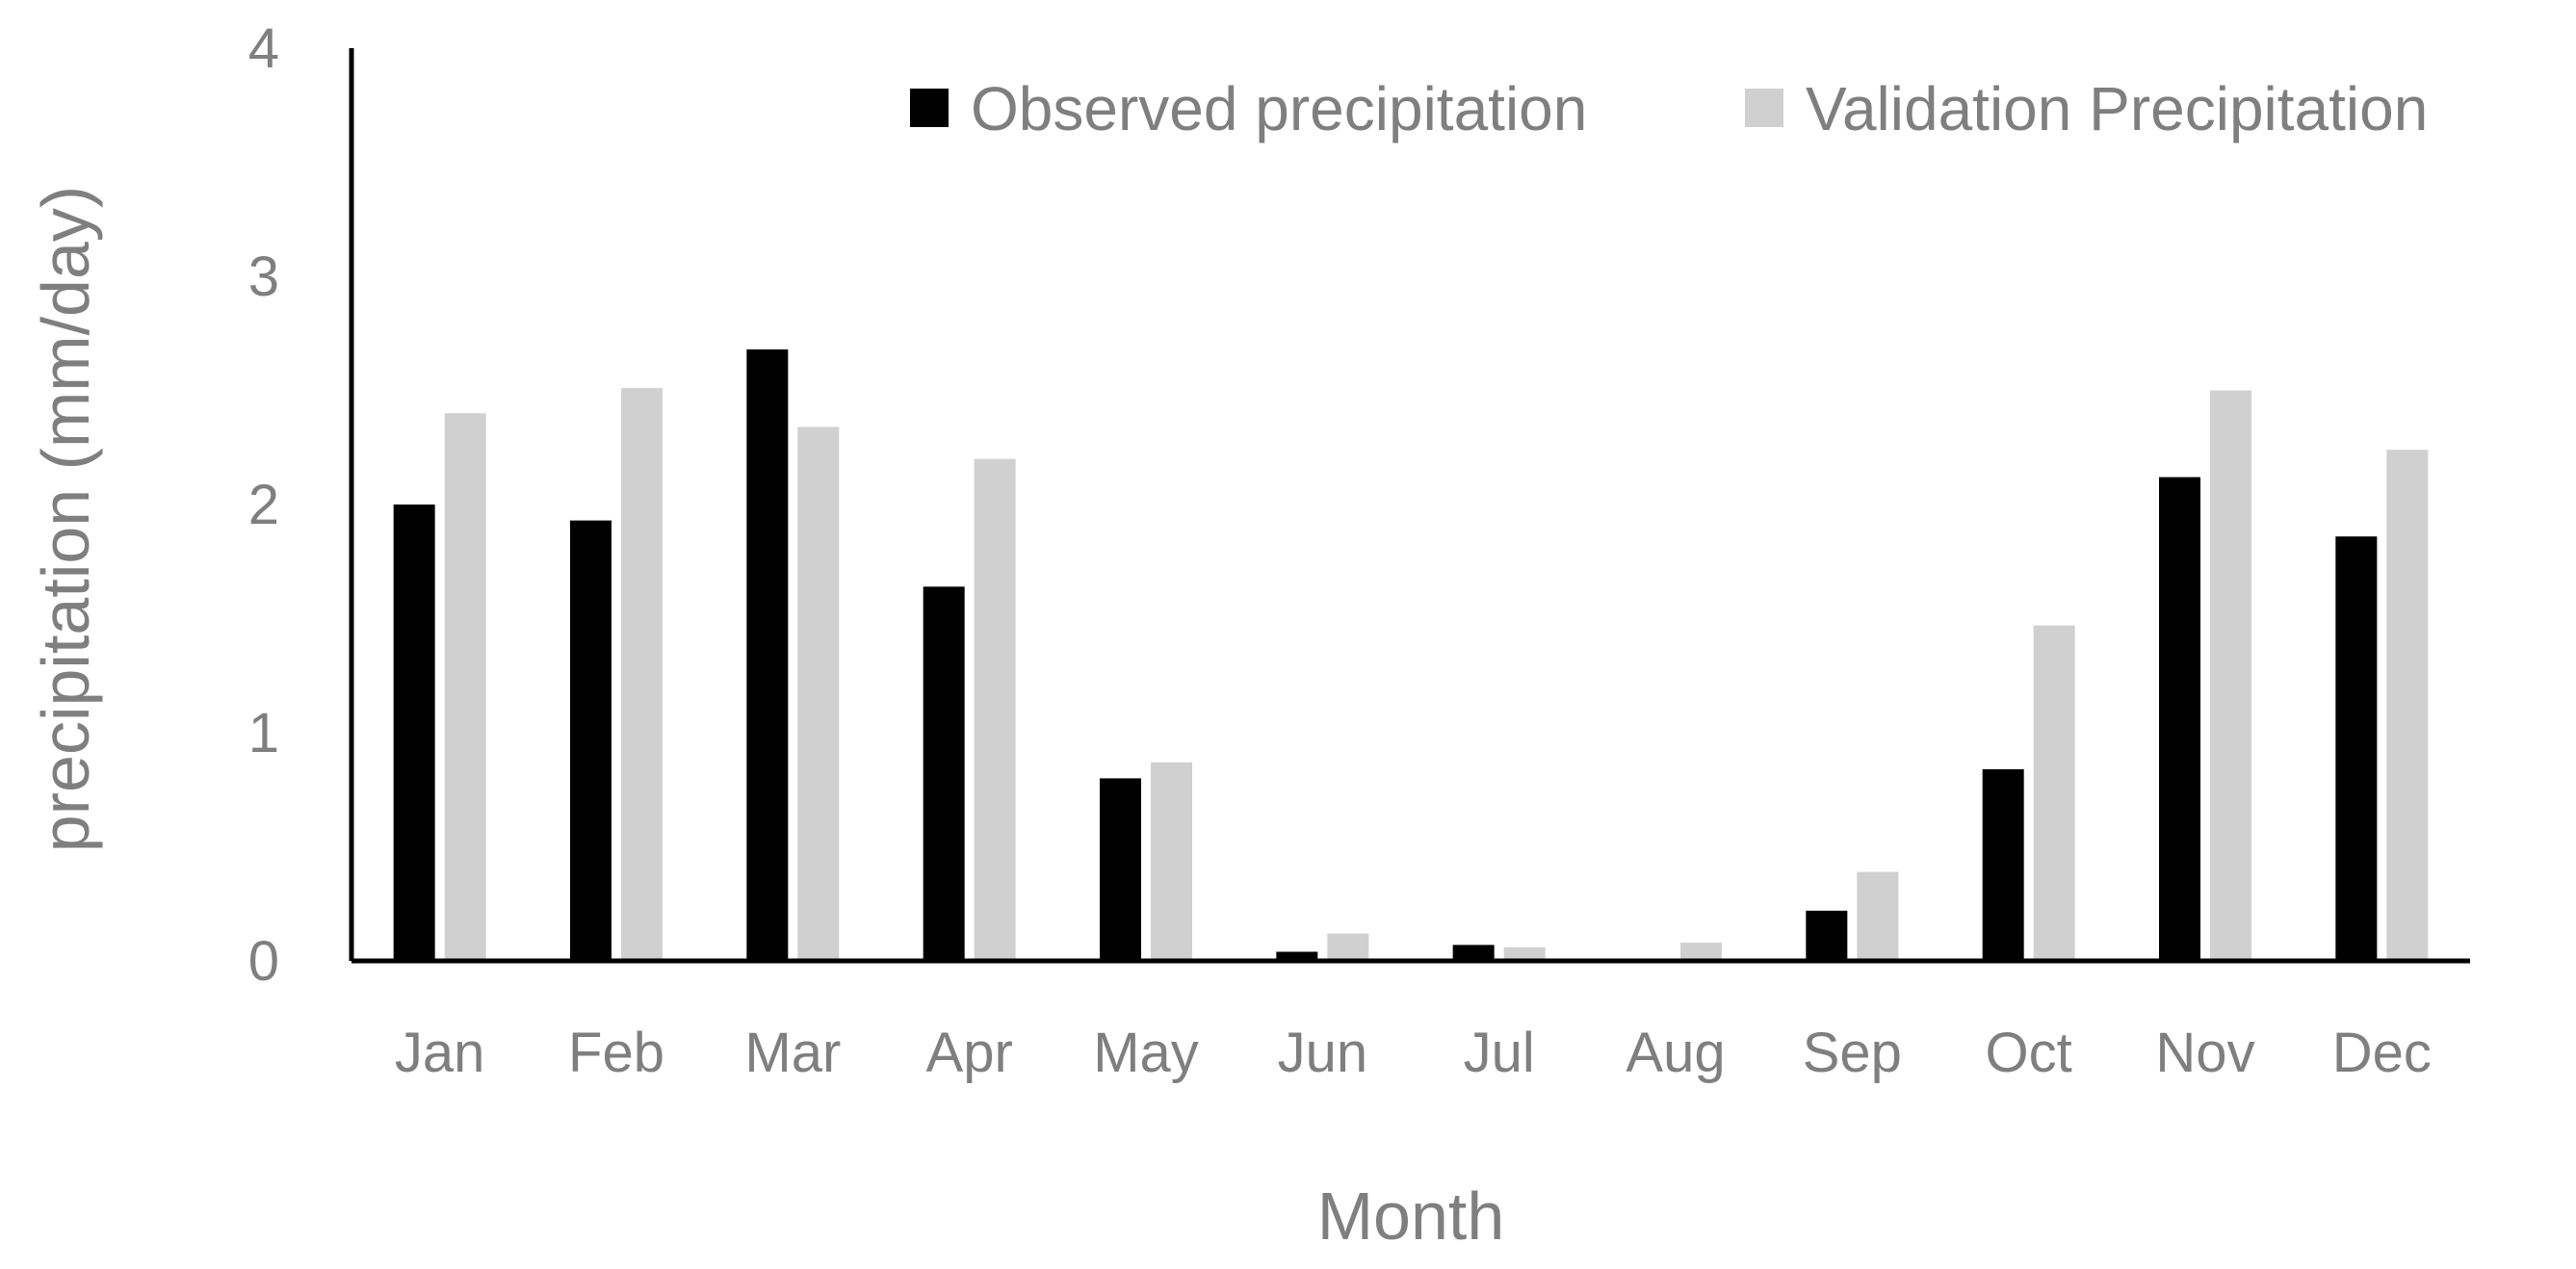 Image resolution: width=2576 pixels, height=1269 pixels. I want to click on x-tick-label: Oct, so click(2029, 1053).